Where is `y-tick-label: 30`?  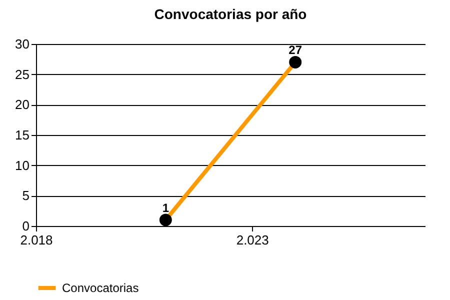
y-tick-label: 30 is located at coordinates (22, 44).